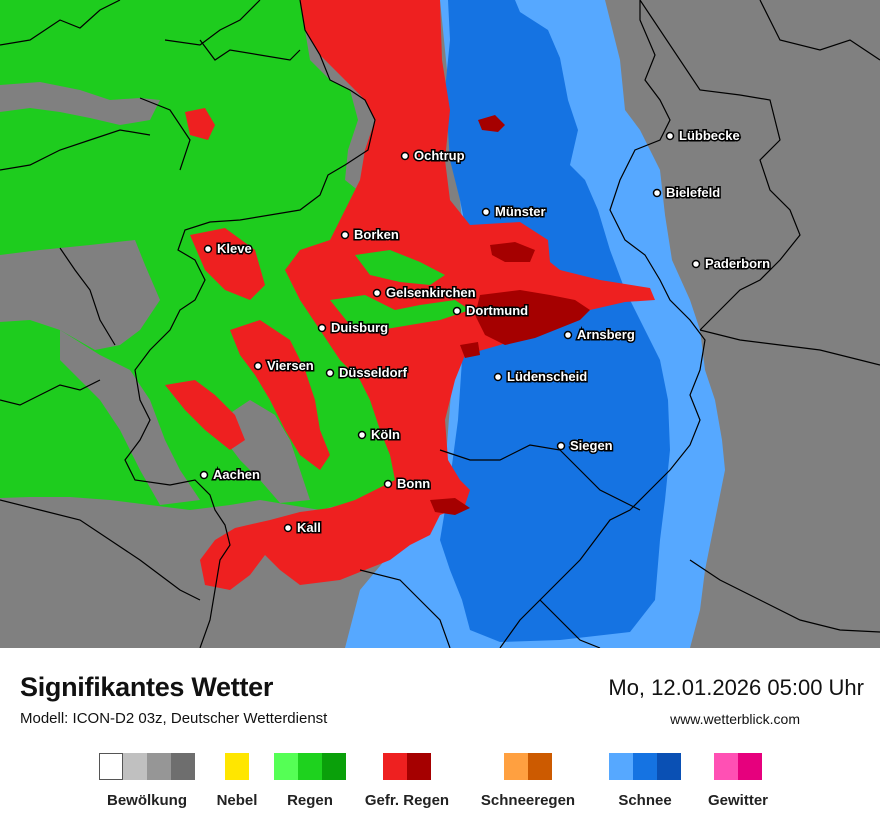 The image size is (880, 830). I want to click on city-label: Paderborn, so click(737, 263).